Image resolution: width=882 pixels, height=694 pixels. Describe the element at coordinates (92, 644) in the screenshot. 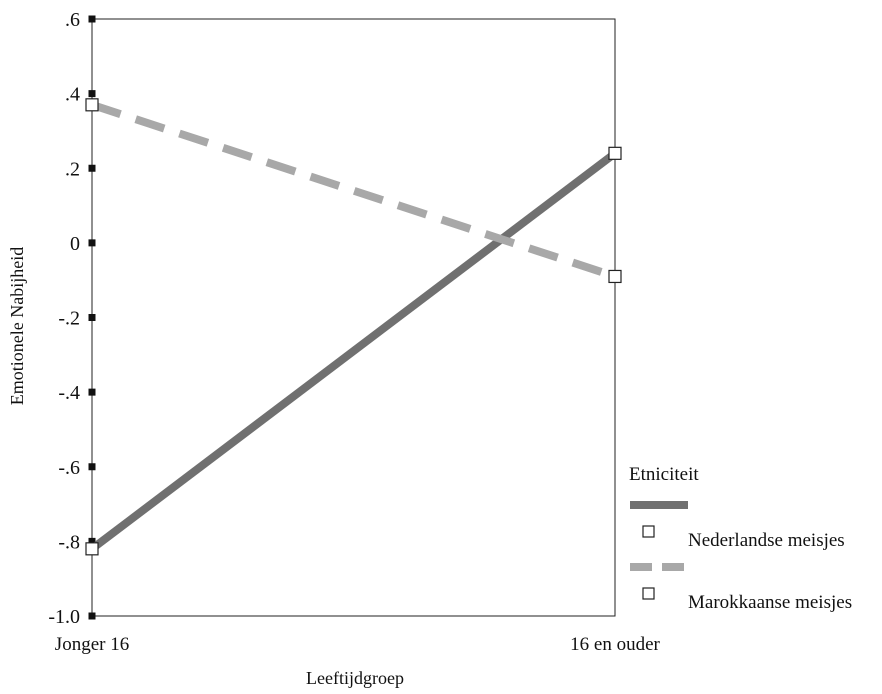

I see `x-tick-label: Jonger 16` at that location.